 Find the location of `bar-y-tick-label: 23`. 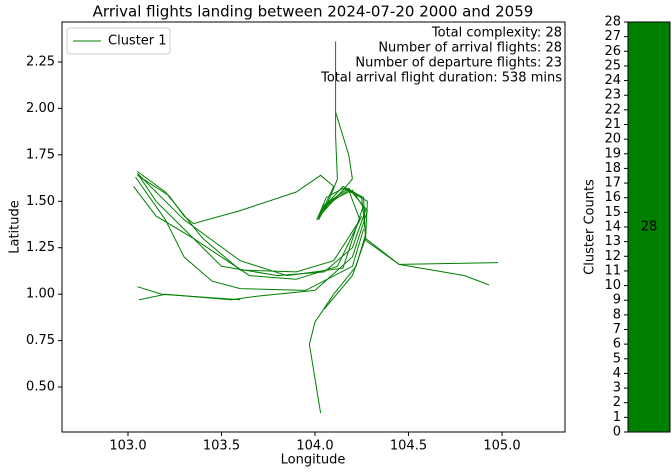

bar-y-tick-label: 23 is located at coordinates (612, 95).